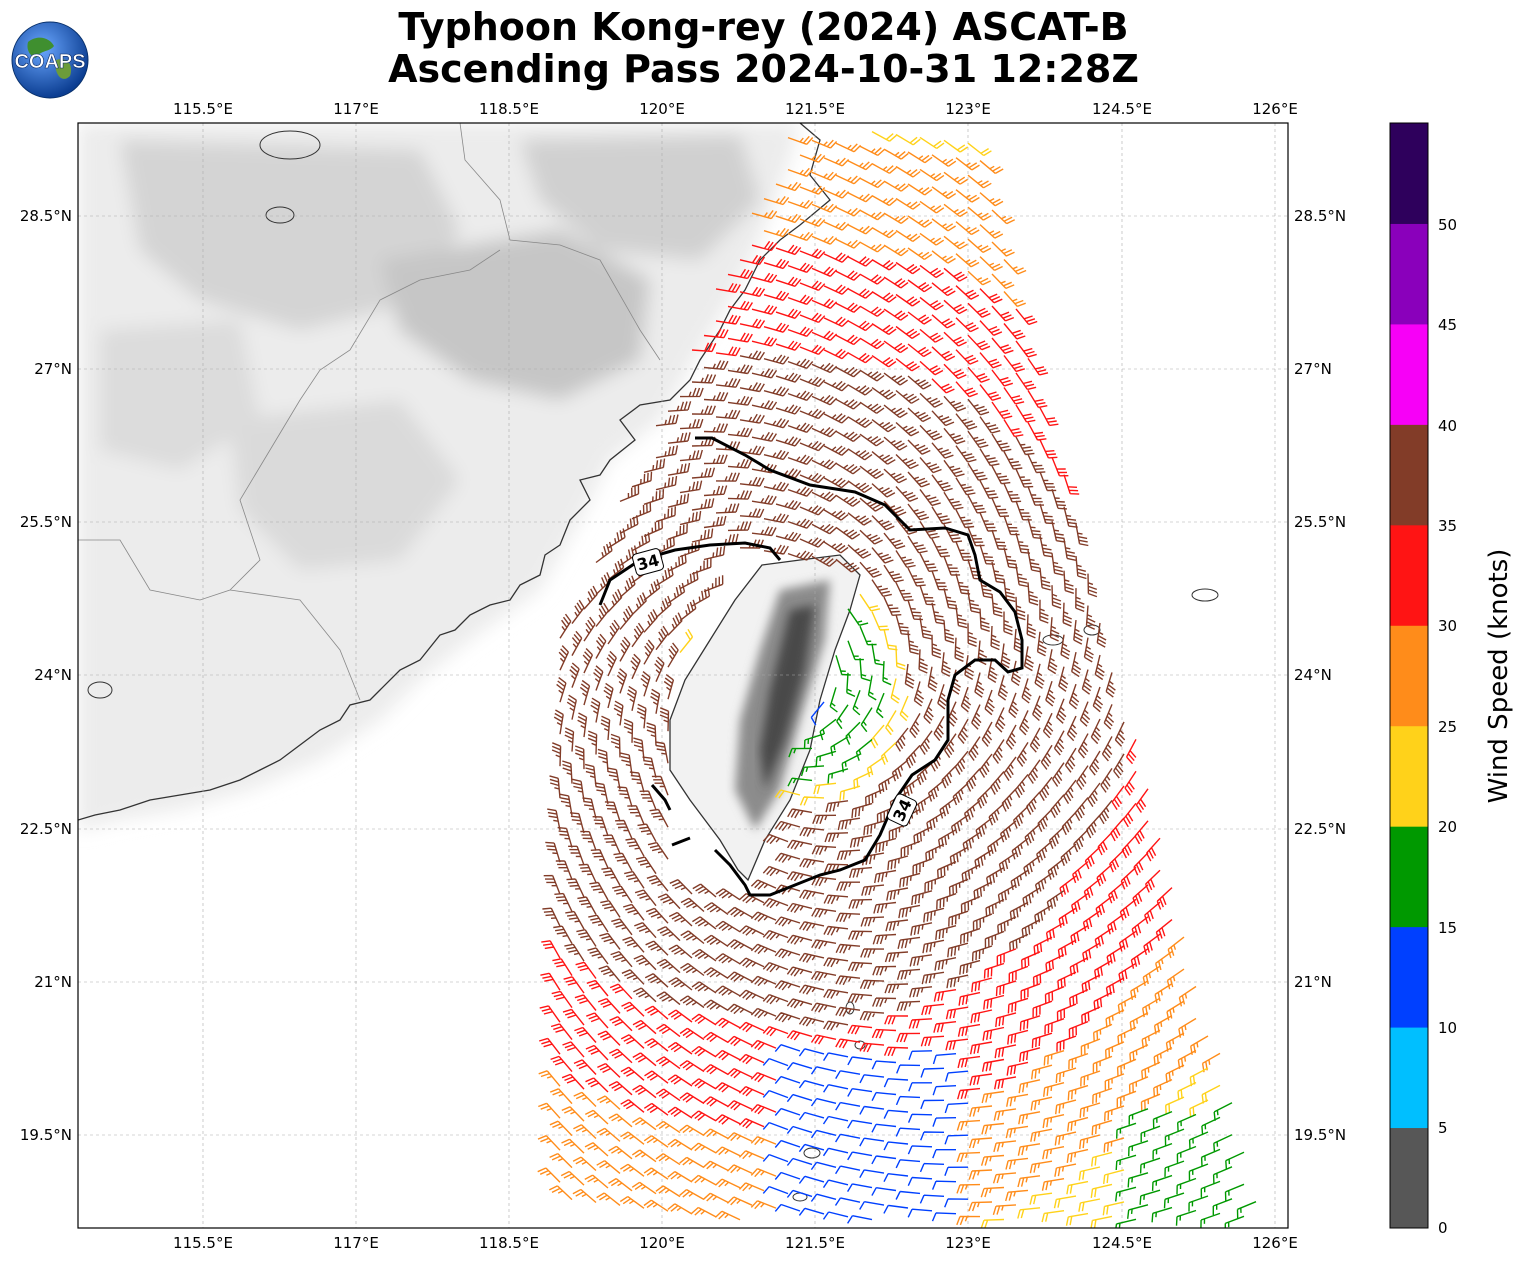  Describe the element at coordinates (1313, 675) in the screenshot. I see `svg-text: 24°N` at that location.